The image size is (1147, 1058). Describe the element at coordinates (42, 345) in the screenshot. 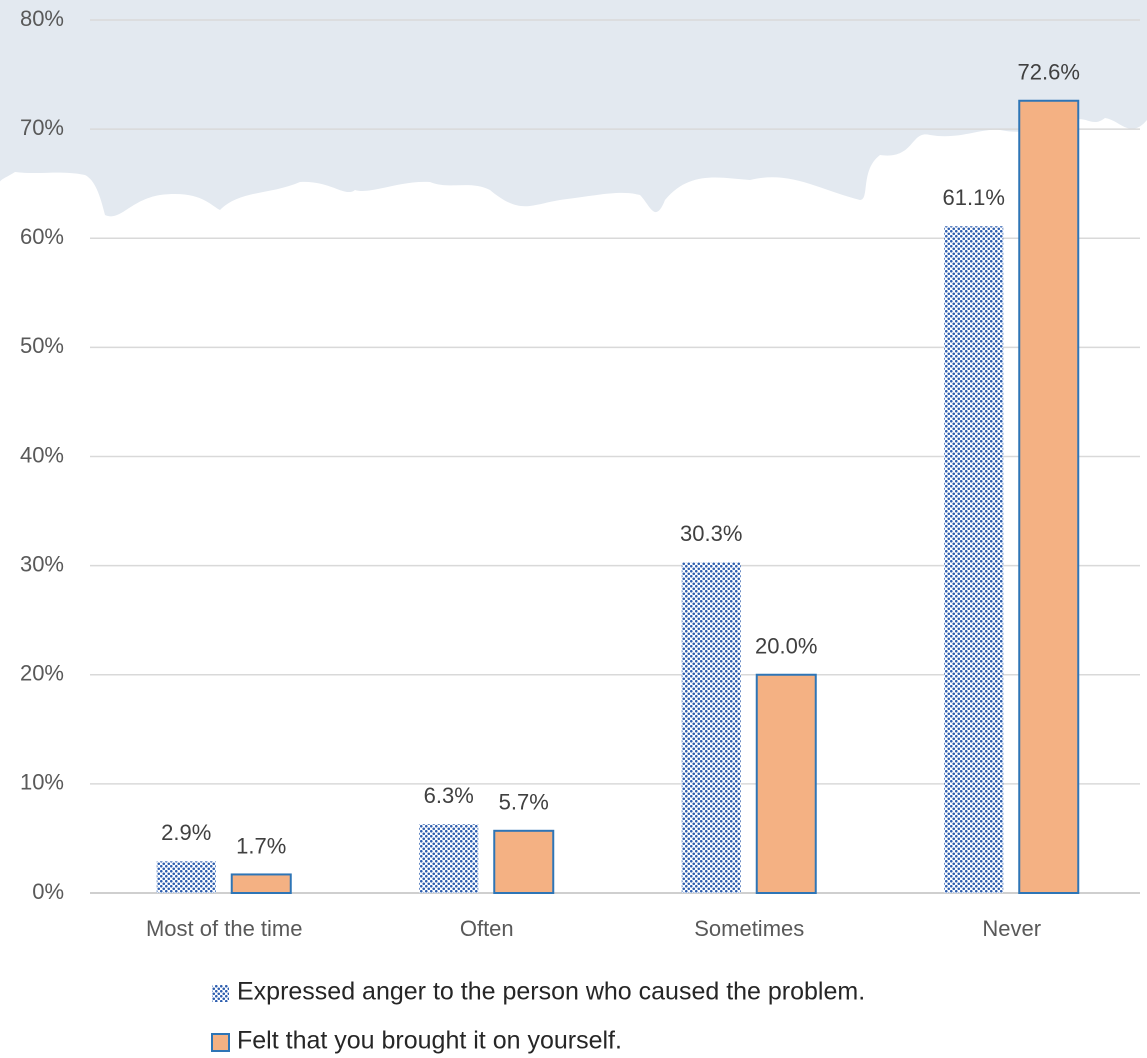

I see `y-tick-label: 50%` at that location.